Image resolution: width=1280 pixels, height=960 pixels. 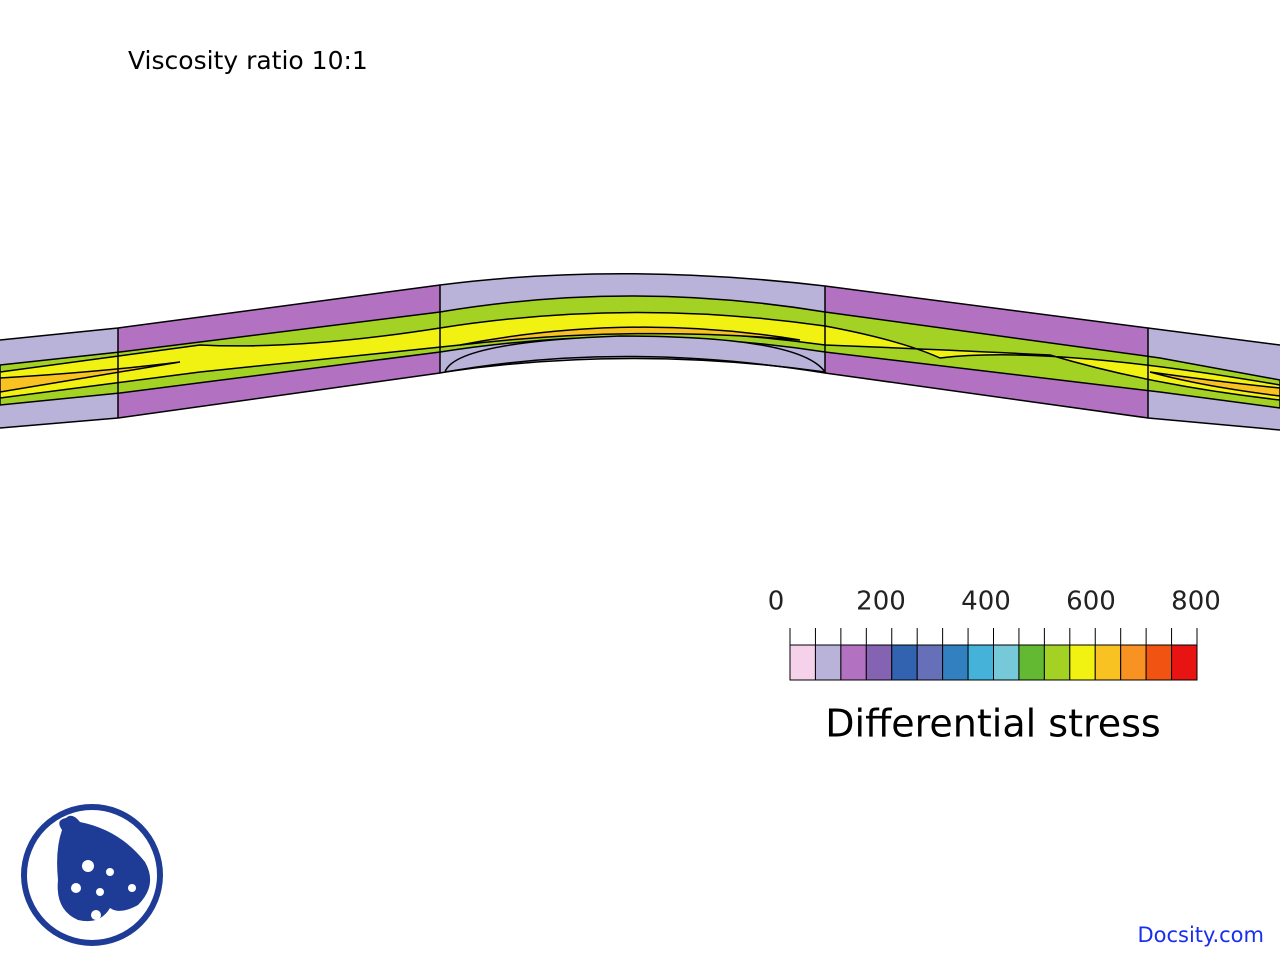 I want to click on scale-label: 200, so click(x=881, y=602).